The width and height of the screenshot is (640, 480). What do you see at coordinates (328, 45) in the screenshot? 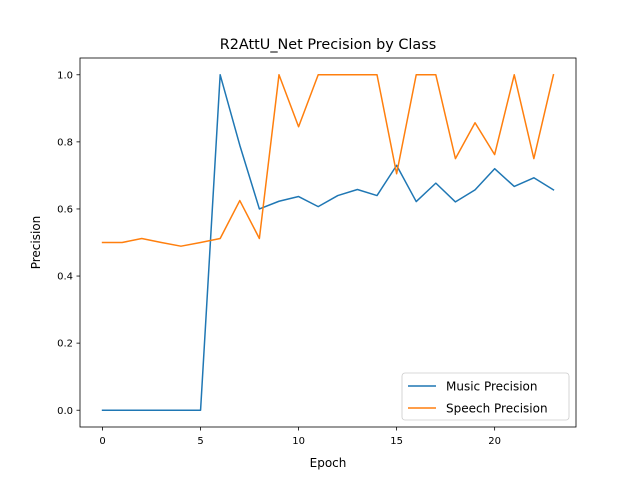
I see `chart-title: R2AttU_Net Precision by Class` at bounding box center [328, 45].